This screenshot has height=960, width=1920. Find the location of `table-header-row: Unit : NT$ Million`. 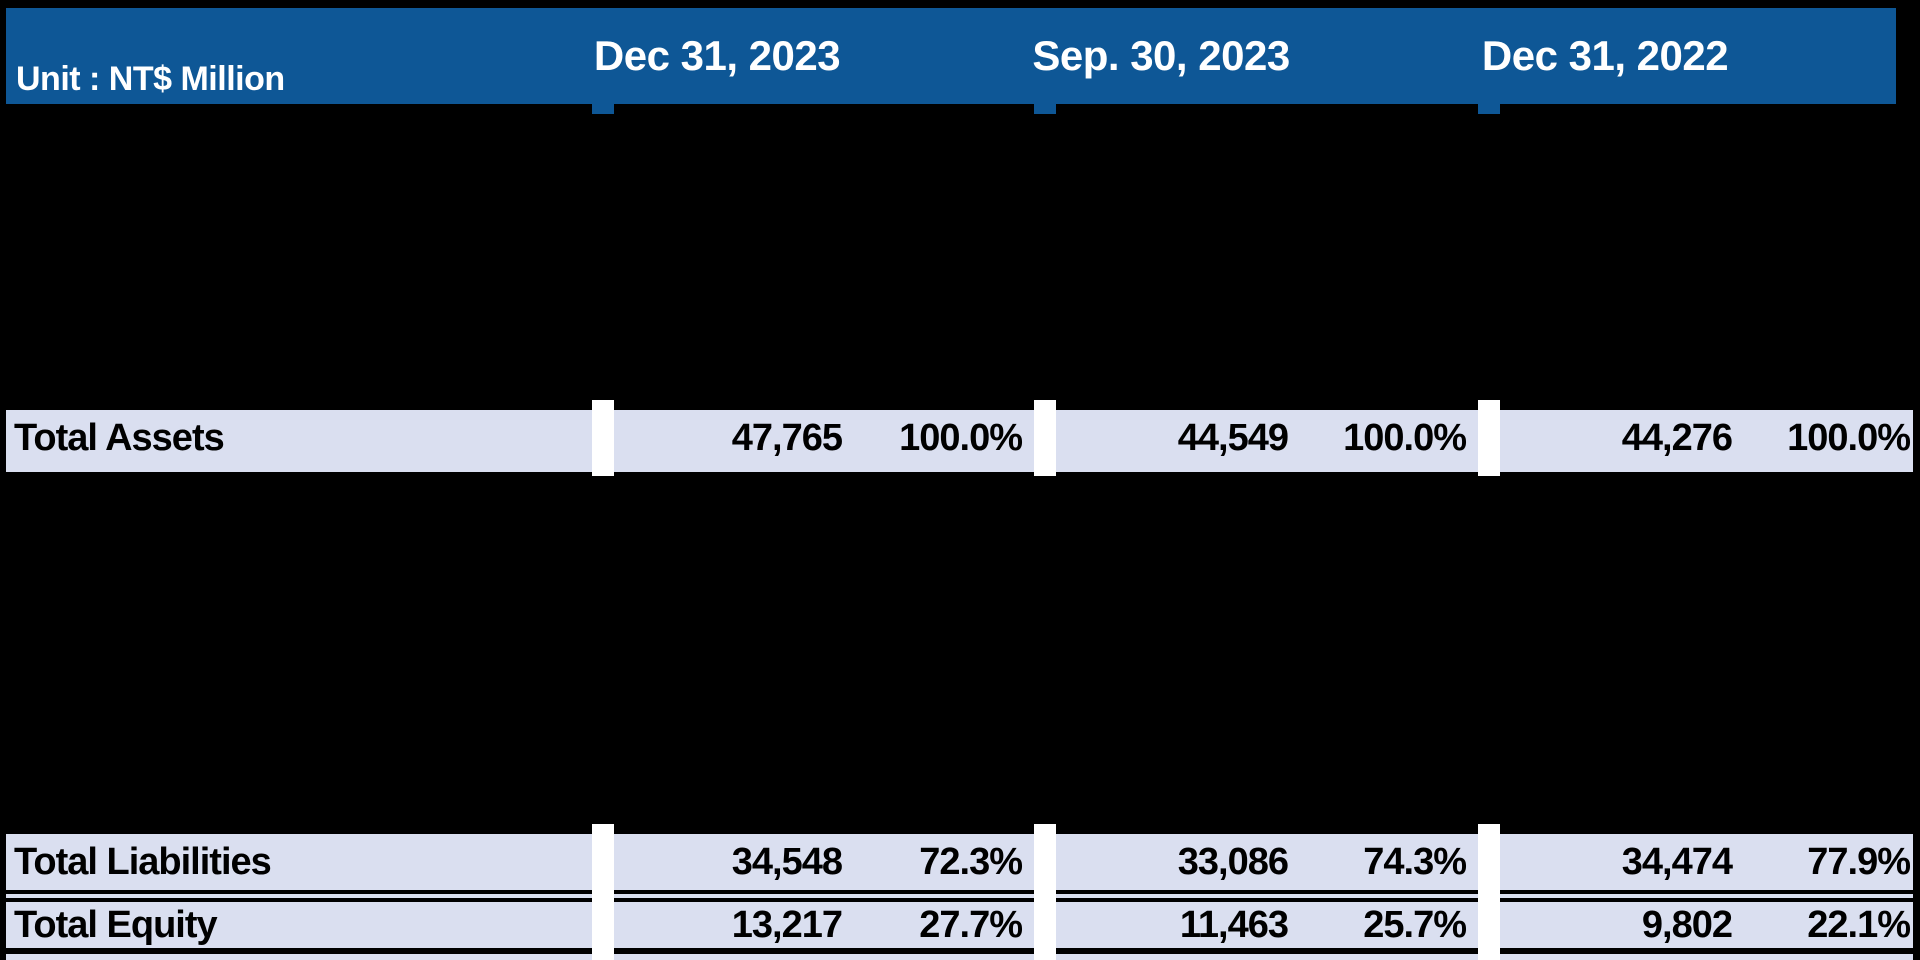

table-header-row: Unit : NT$ Million is located at coordinates (951, 56).